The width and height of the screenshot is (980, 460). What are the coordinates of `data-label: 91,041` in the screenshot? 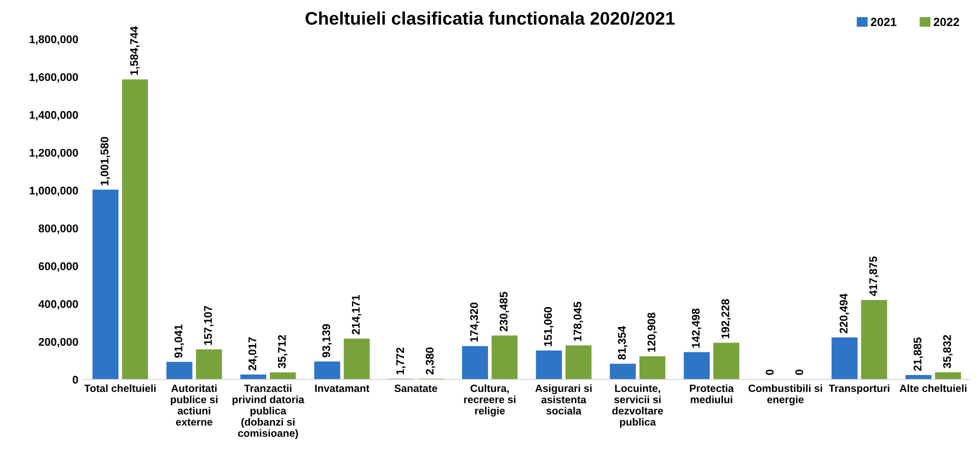 It's located at (179, 341).